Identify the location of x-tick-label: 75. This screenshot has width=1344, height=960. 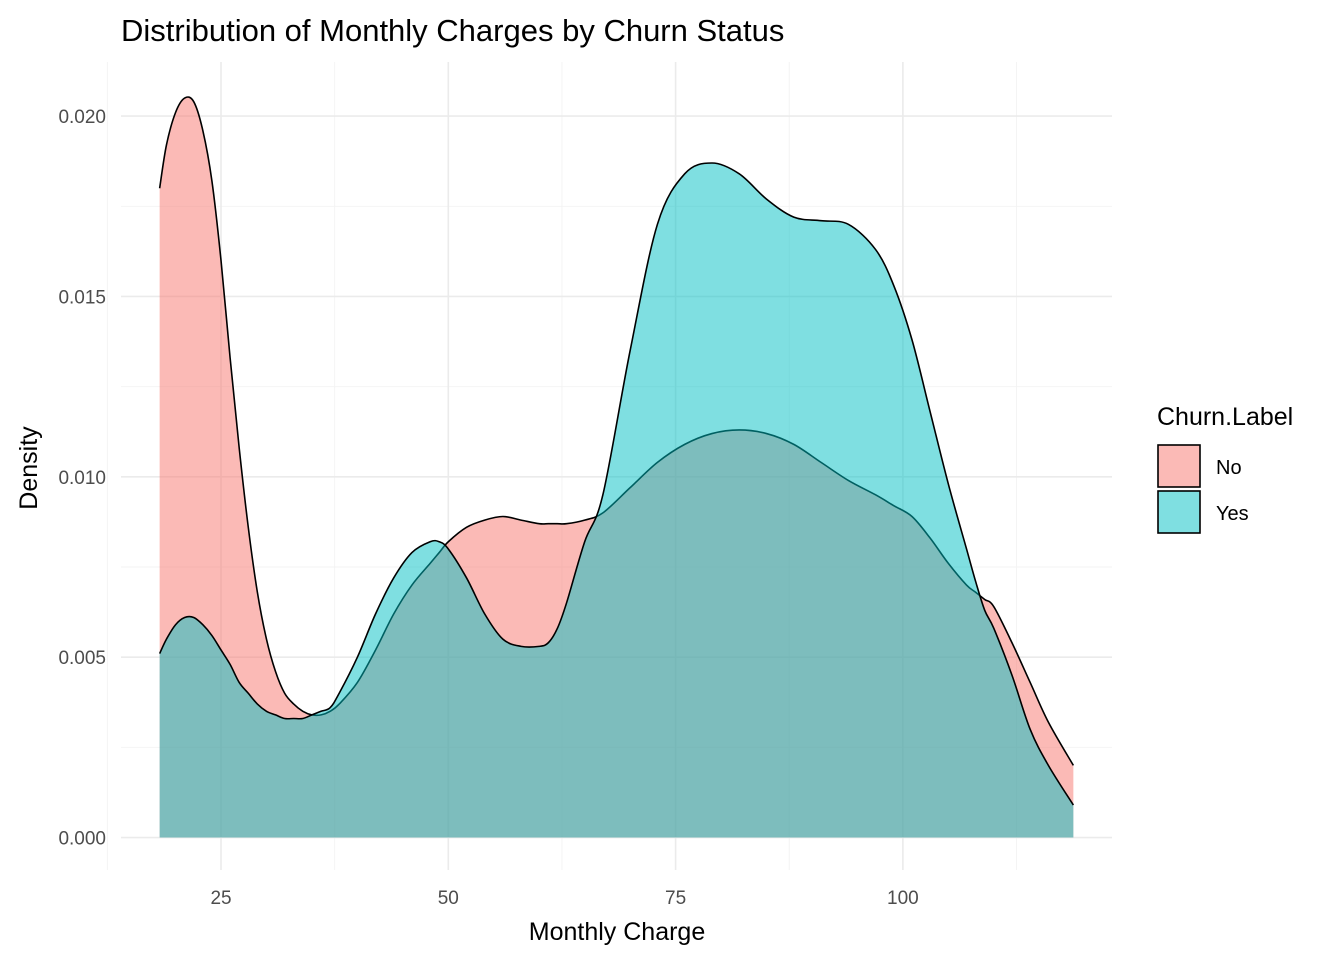
(675, 898).